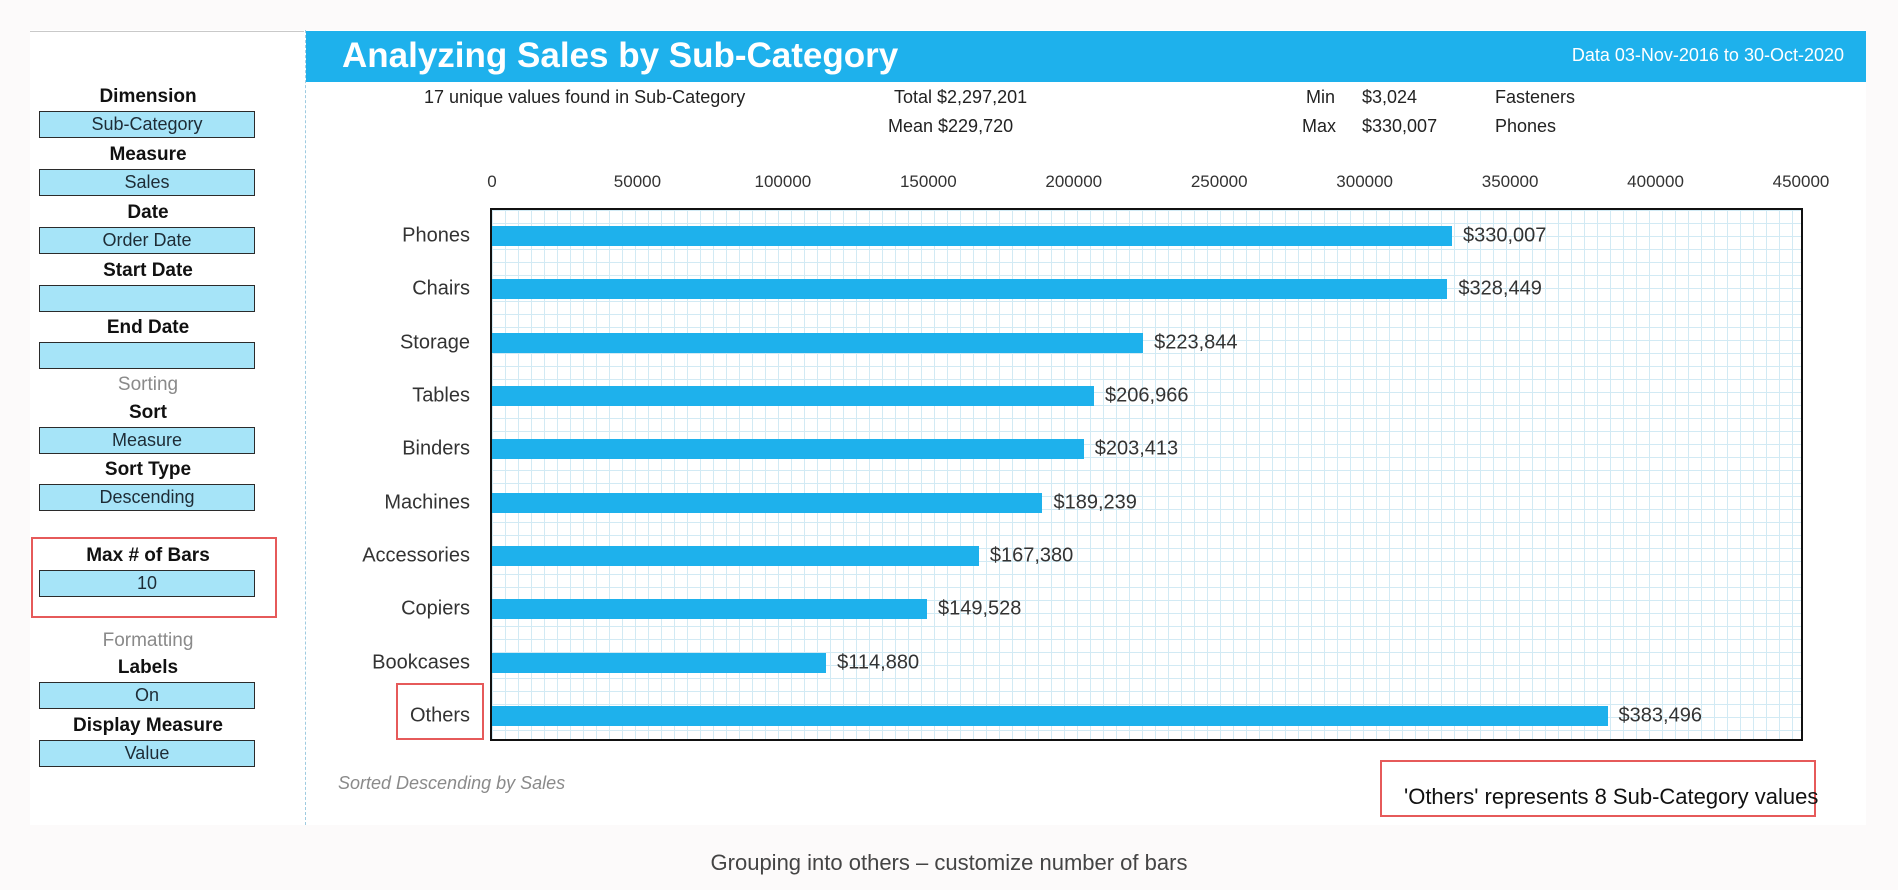 This screenshot has height=890, width=1898. I want to click on category-label: Accessories, so click(416, 555).